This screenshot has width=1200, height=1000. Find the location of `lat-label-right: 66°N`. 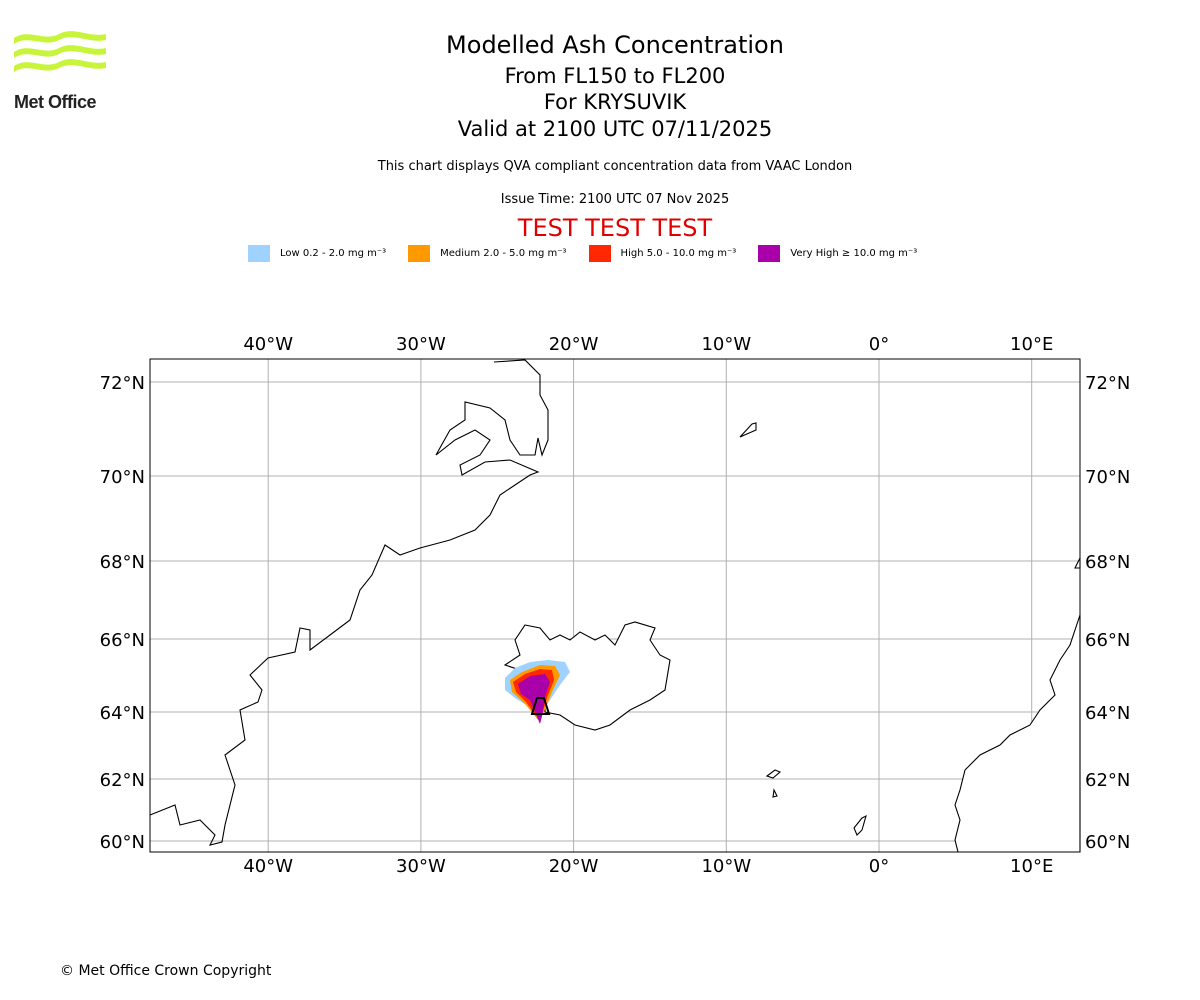

lat-label-right: 66°N is located at coordinates (1107, 640).